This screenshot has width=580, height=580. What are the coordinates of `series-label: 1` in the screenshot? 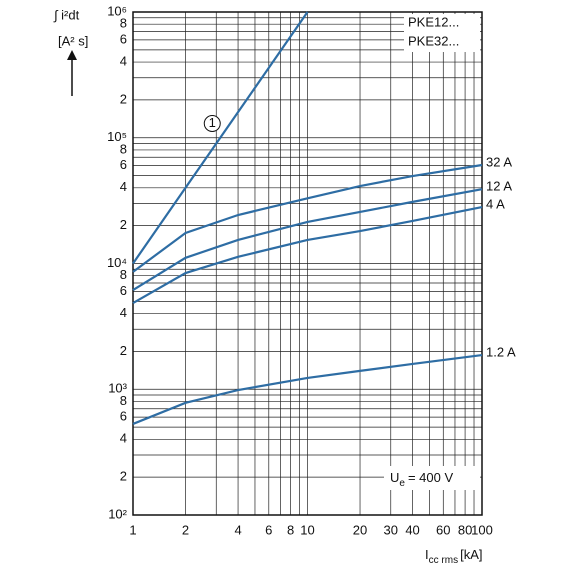 It's located at (212, 122).